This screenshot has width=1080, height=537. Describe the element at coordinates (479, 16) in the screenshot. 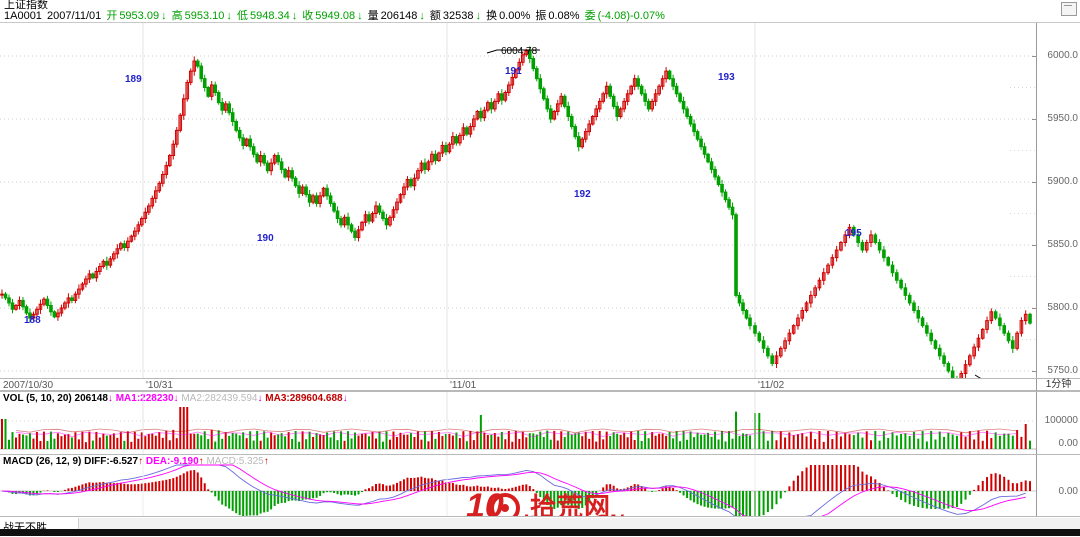

I see `amount-arrow: ↓` at that location.